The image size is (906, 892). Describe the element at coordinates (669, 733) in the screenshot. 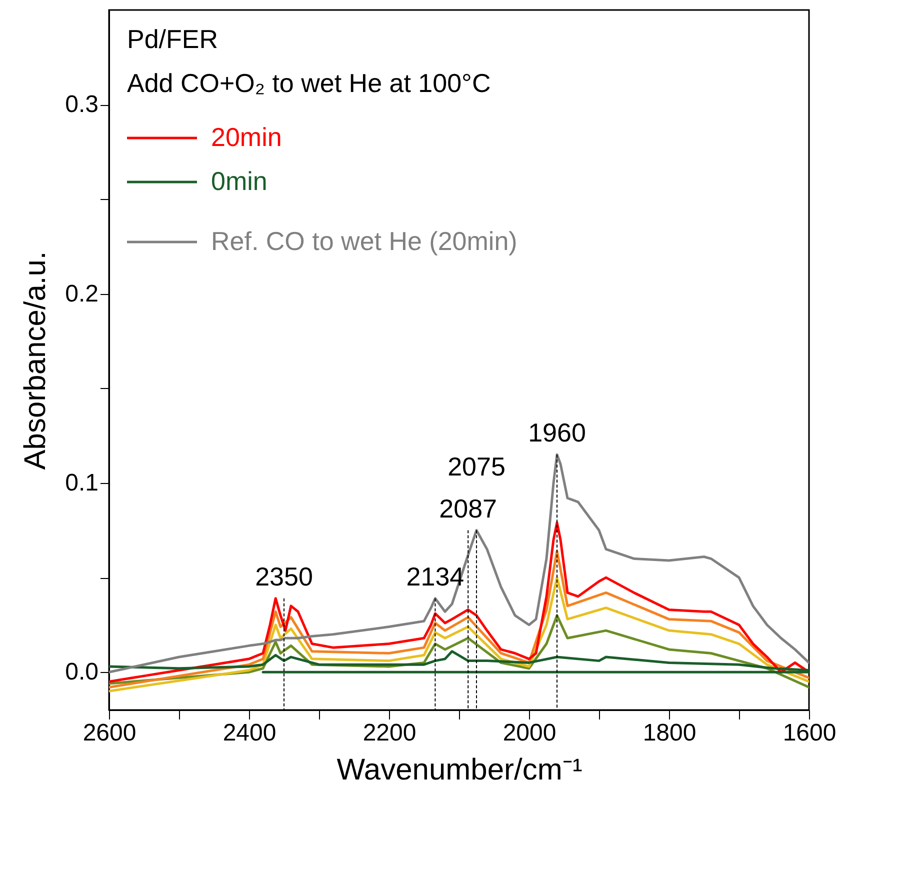

I see `x-tick-label: 1800` at that location.